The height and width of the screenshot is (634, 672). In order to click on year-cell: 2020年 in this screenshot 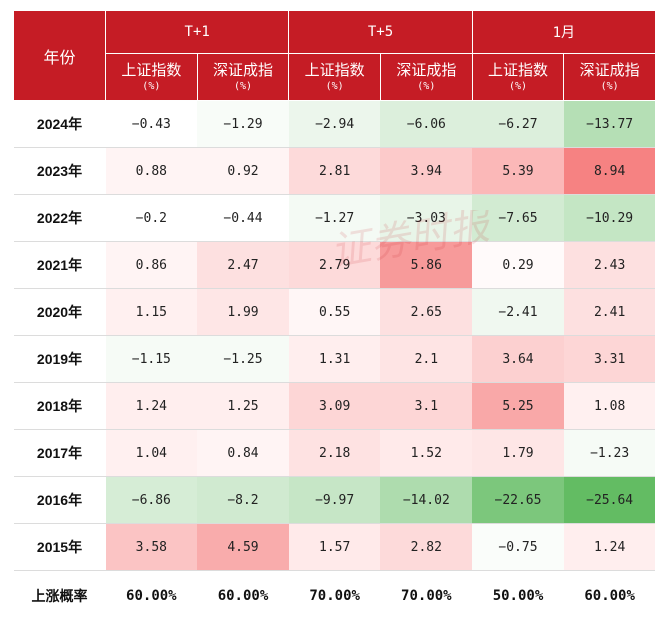, I will do `click(59, 312)`.